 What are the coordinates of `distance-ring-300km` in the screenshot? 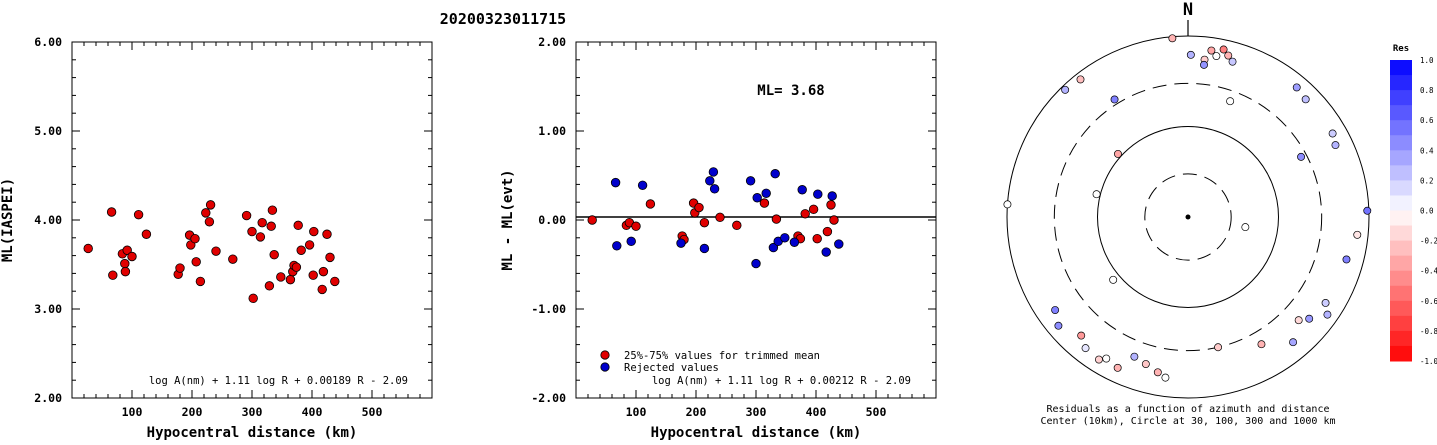 It's located at (1188, 217).